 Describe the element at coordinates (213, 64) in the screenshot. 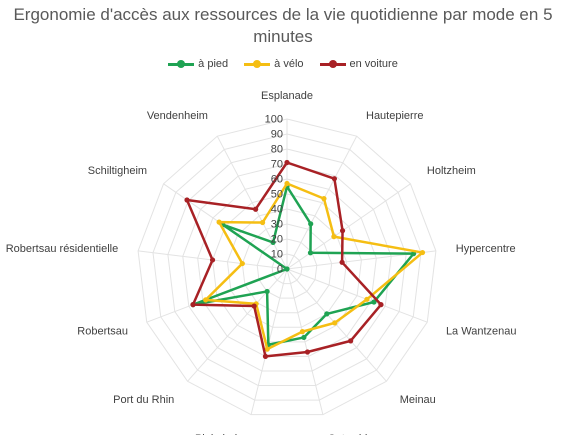

I see `legend-label: à pied` at that location.